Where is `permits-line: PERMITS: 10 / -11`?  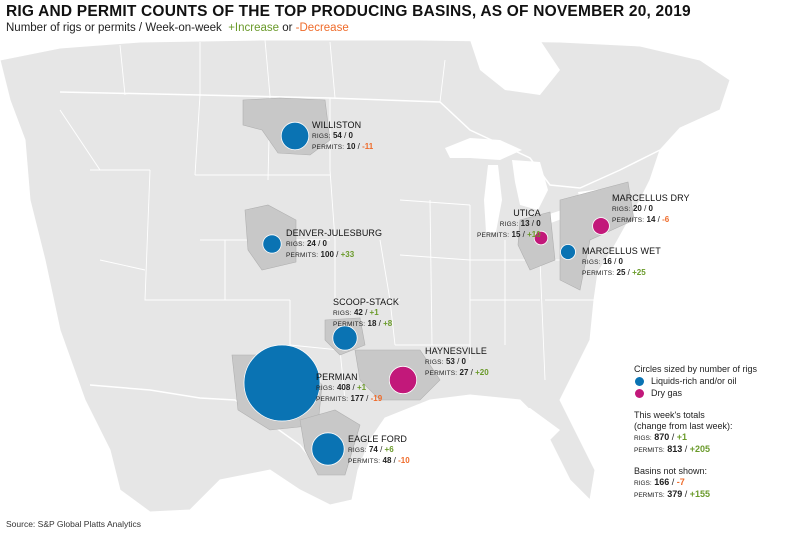 permits-line: PERMITS: 10 / -11 is located at coordinates (343, 146).